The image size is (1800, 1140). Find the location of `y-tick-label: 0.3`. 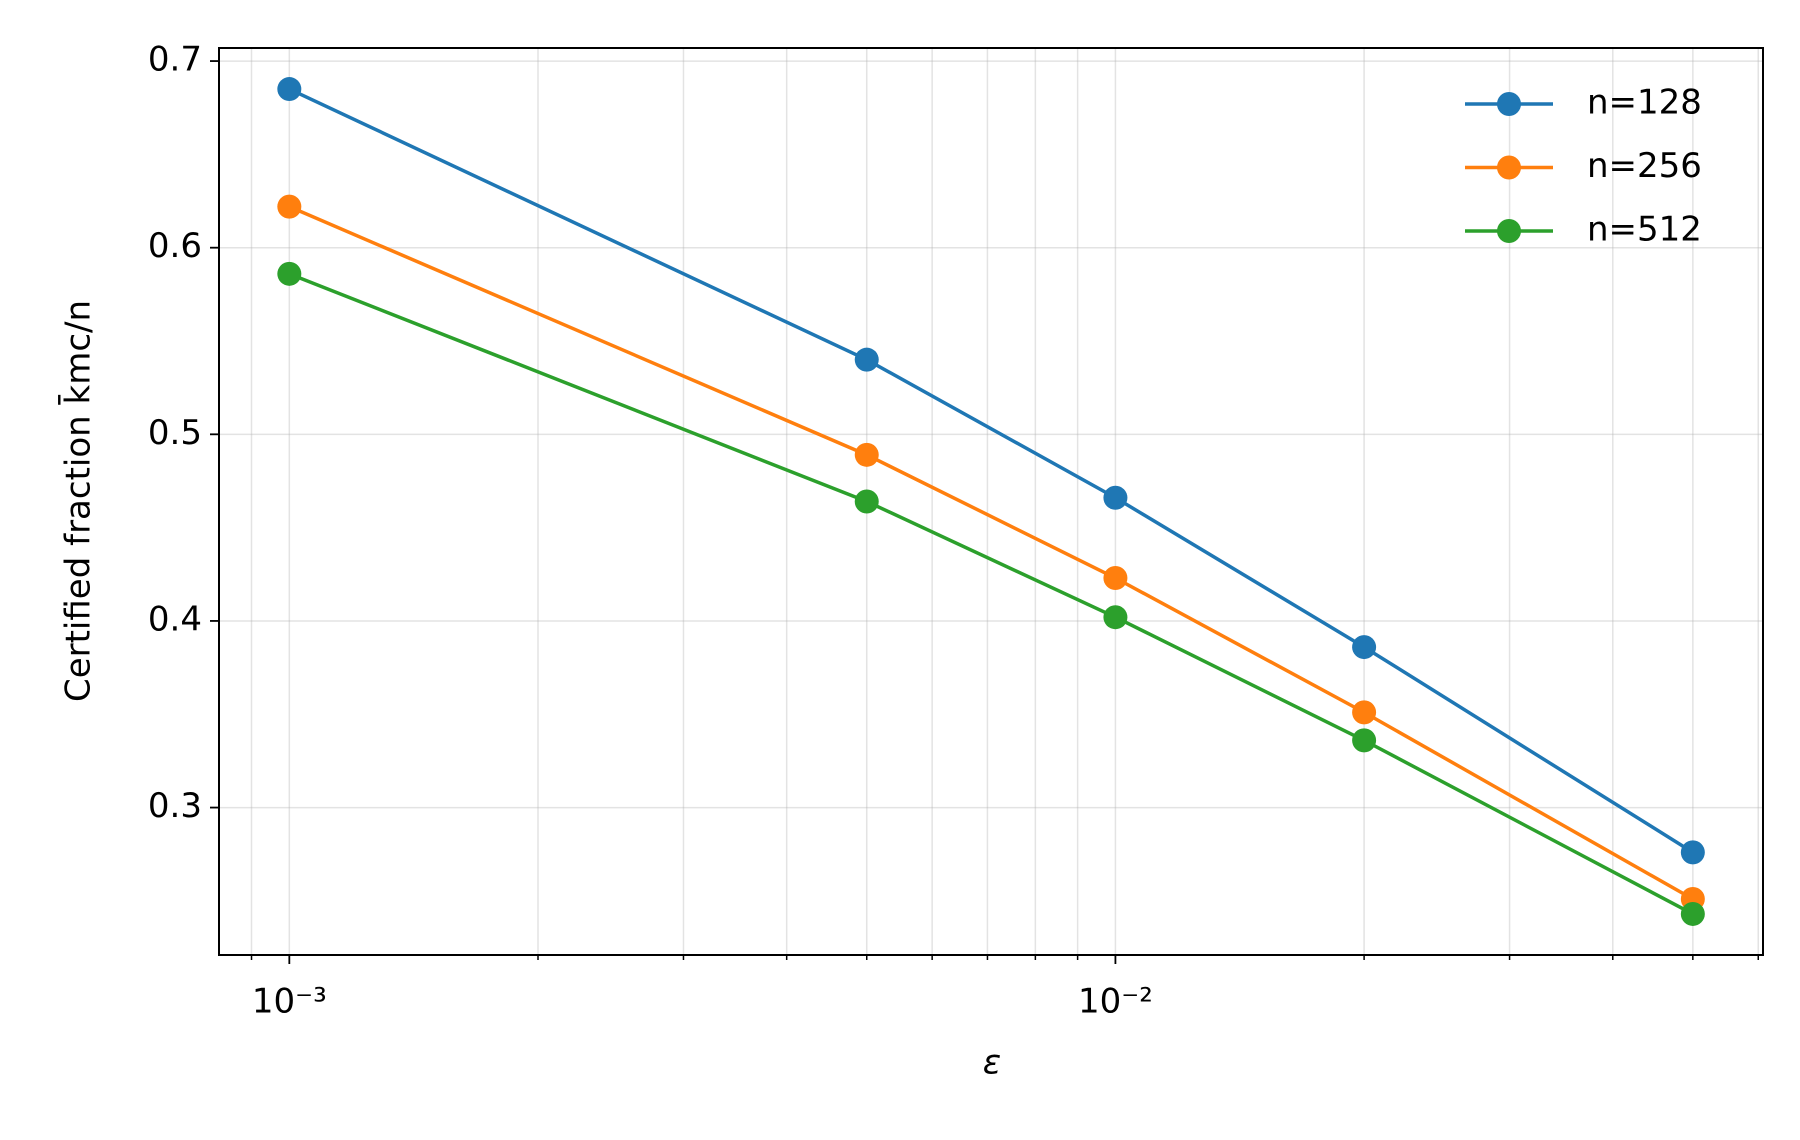

y-tick-label: 0.3 is located at coordinates (175, 806).